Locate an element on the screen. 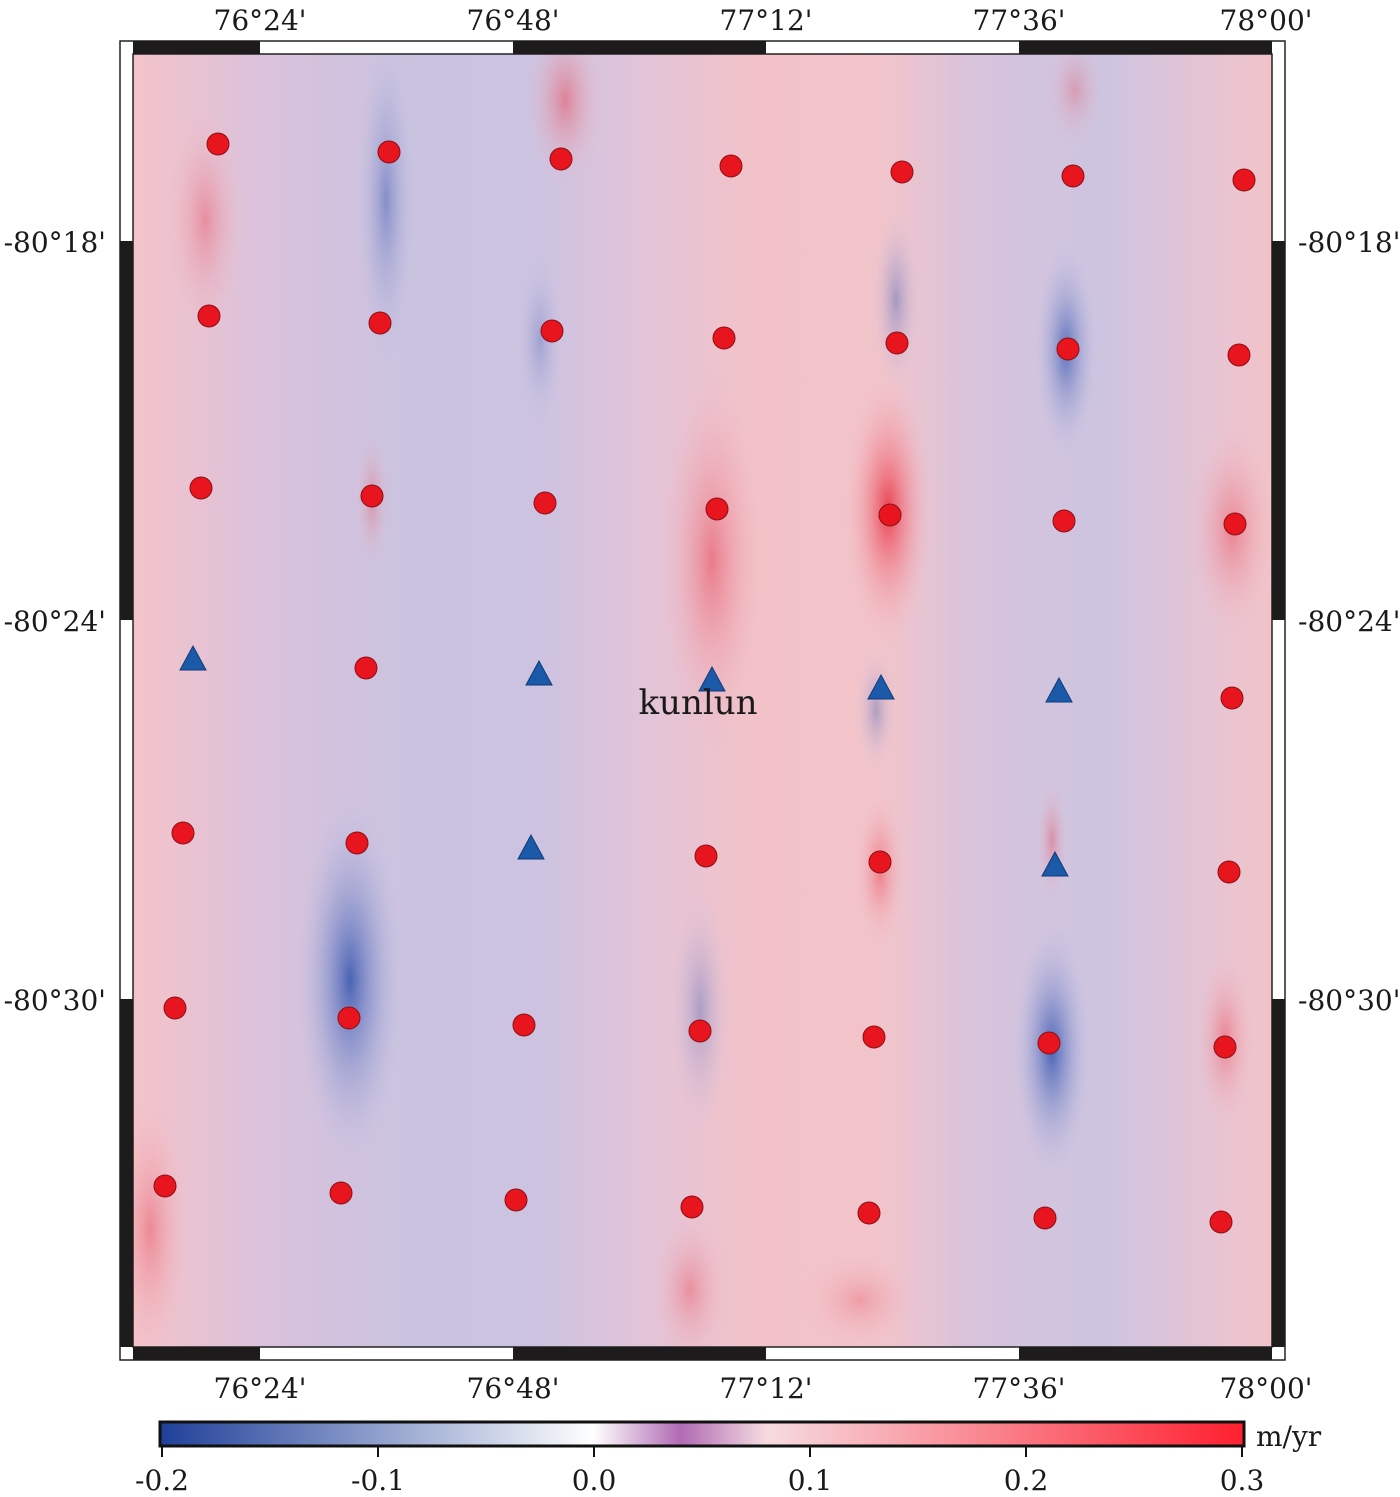 The width and height of the screenshot is (1400, 1497). left-latitude-labels: -80°18' -80°24' -80°30' is located at coordinates (55, 621).